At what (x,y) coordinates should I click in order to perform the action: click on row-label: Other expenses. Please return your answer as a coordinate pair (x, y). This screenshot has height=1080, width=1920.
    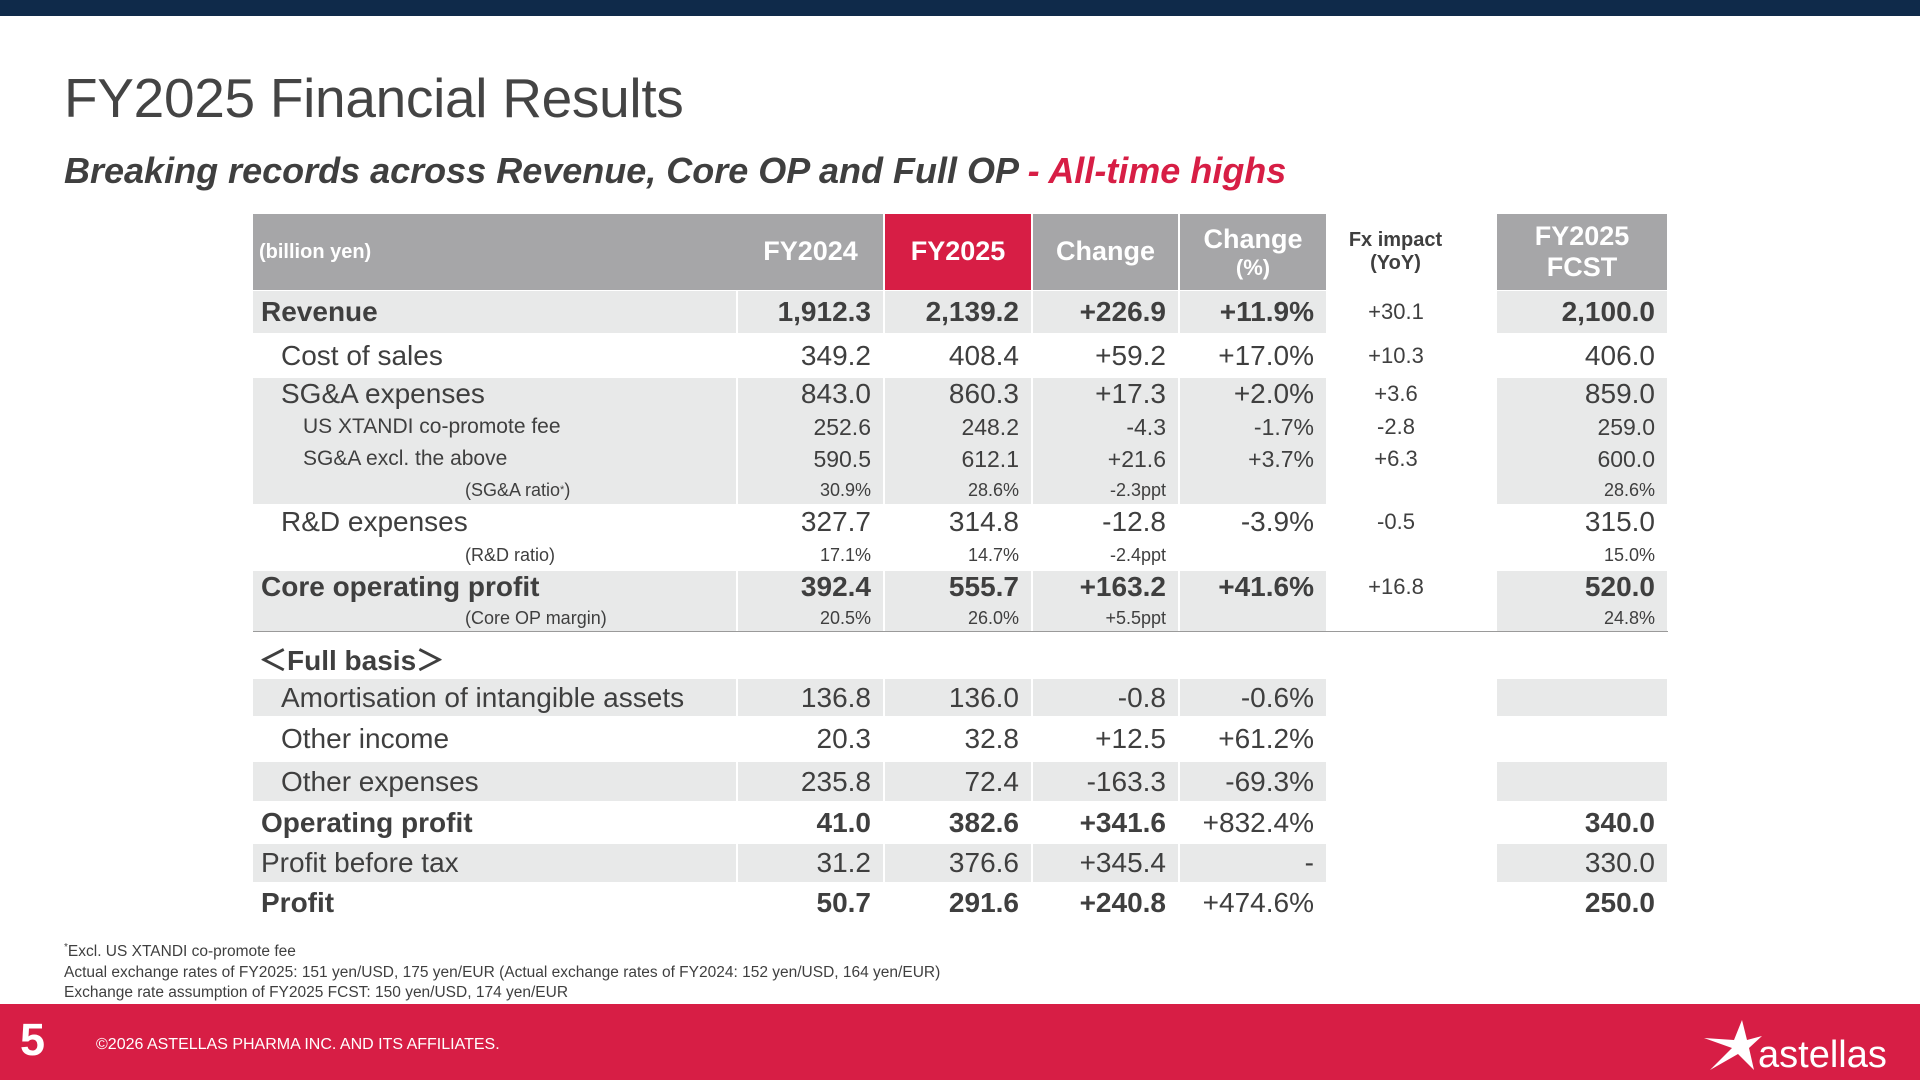
    Looking at the image, I should click on (380, 781).